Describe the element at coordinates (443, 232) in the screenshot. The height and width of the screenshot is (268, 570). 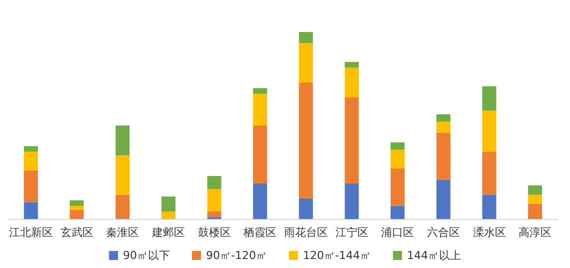
I see `x-tick-label: 六合区` at that location.